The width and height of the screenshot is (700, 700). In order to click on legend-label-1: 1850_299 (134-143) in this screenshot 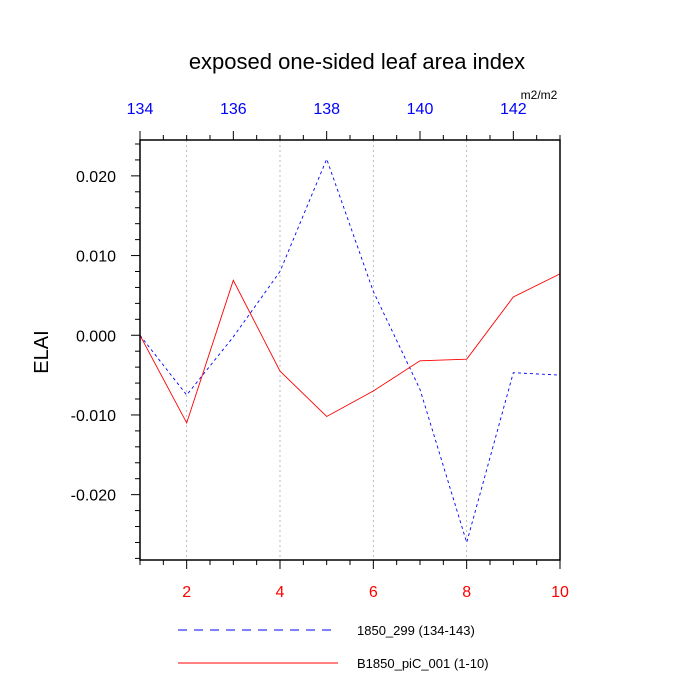, I will do `click(416, 630)`.